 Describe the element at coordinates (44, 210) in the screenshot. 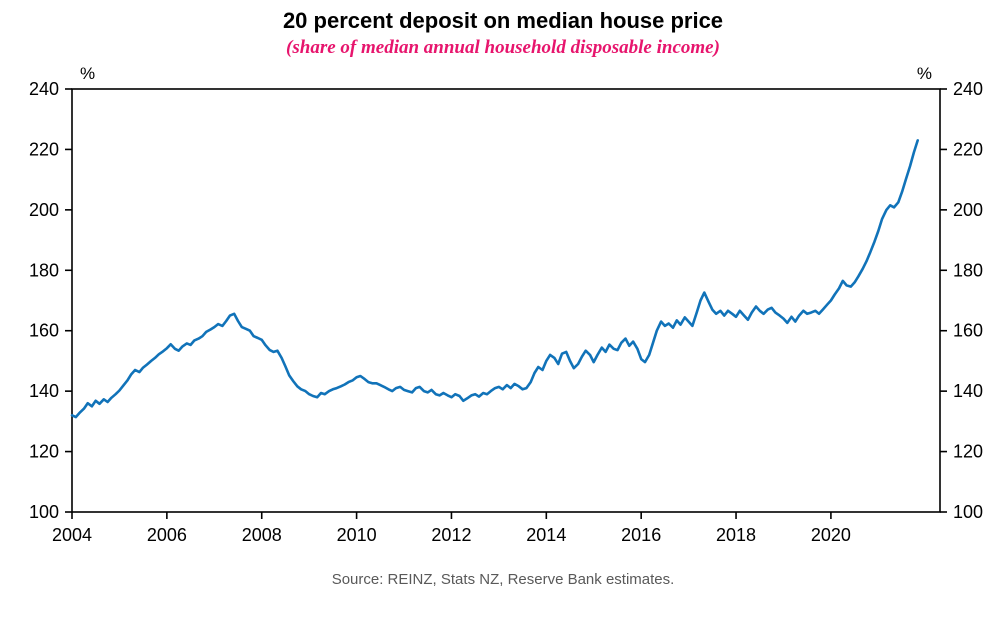

I see `y-axis-tick-label-left: 200` at that location.